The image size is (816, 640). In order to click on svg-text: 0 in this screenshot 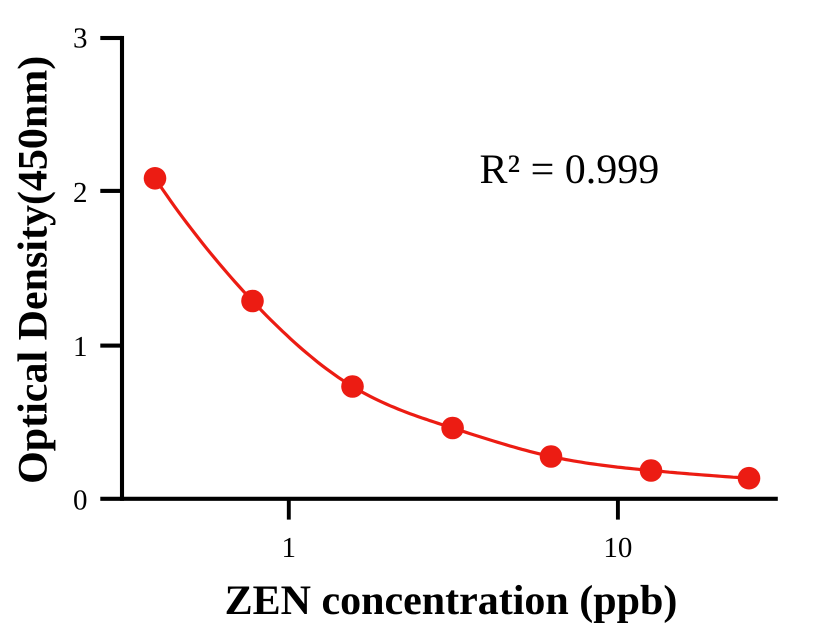, I will do `click(80, 500)`.